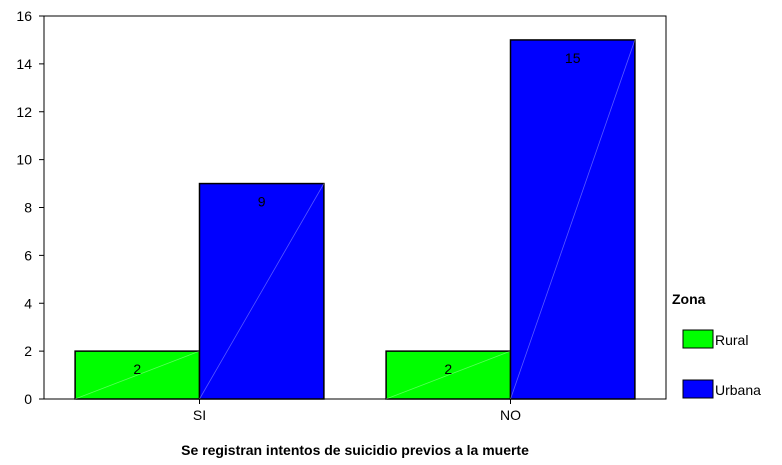 The width and height of the screenshot is (782, 465). Describe the element at coordinates (510, 415) in the screenshot. I see `x-tick-label: NO` at that location.